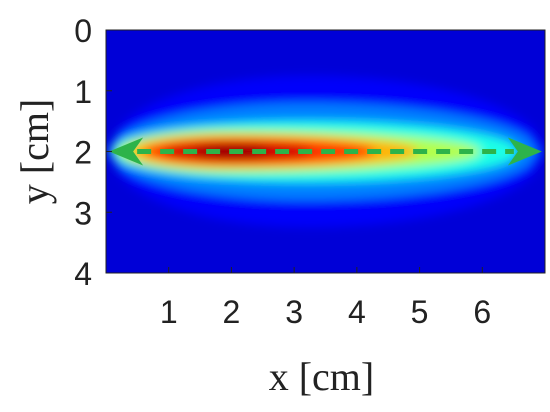 The width and height of the screenshot is (550, 412). What do you see at coordinates (294, 312) in the screenshot?
I see `x-tick-label: 3` at bounding box center [294, 312].